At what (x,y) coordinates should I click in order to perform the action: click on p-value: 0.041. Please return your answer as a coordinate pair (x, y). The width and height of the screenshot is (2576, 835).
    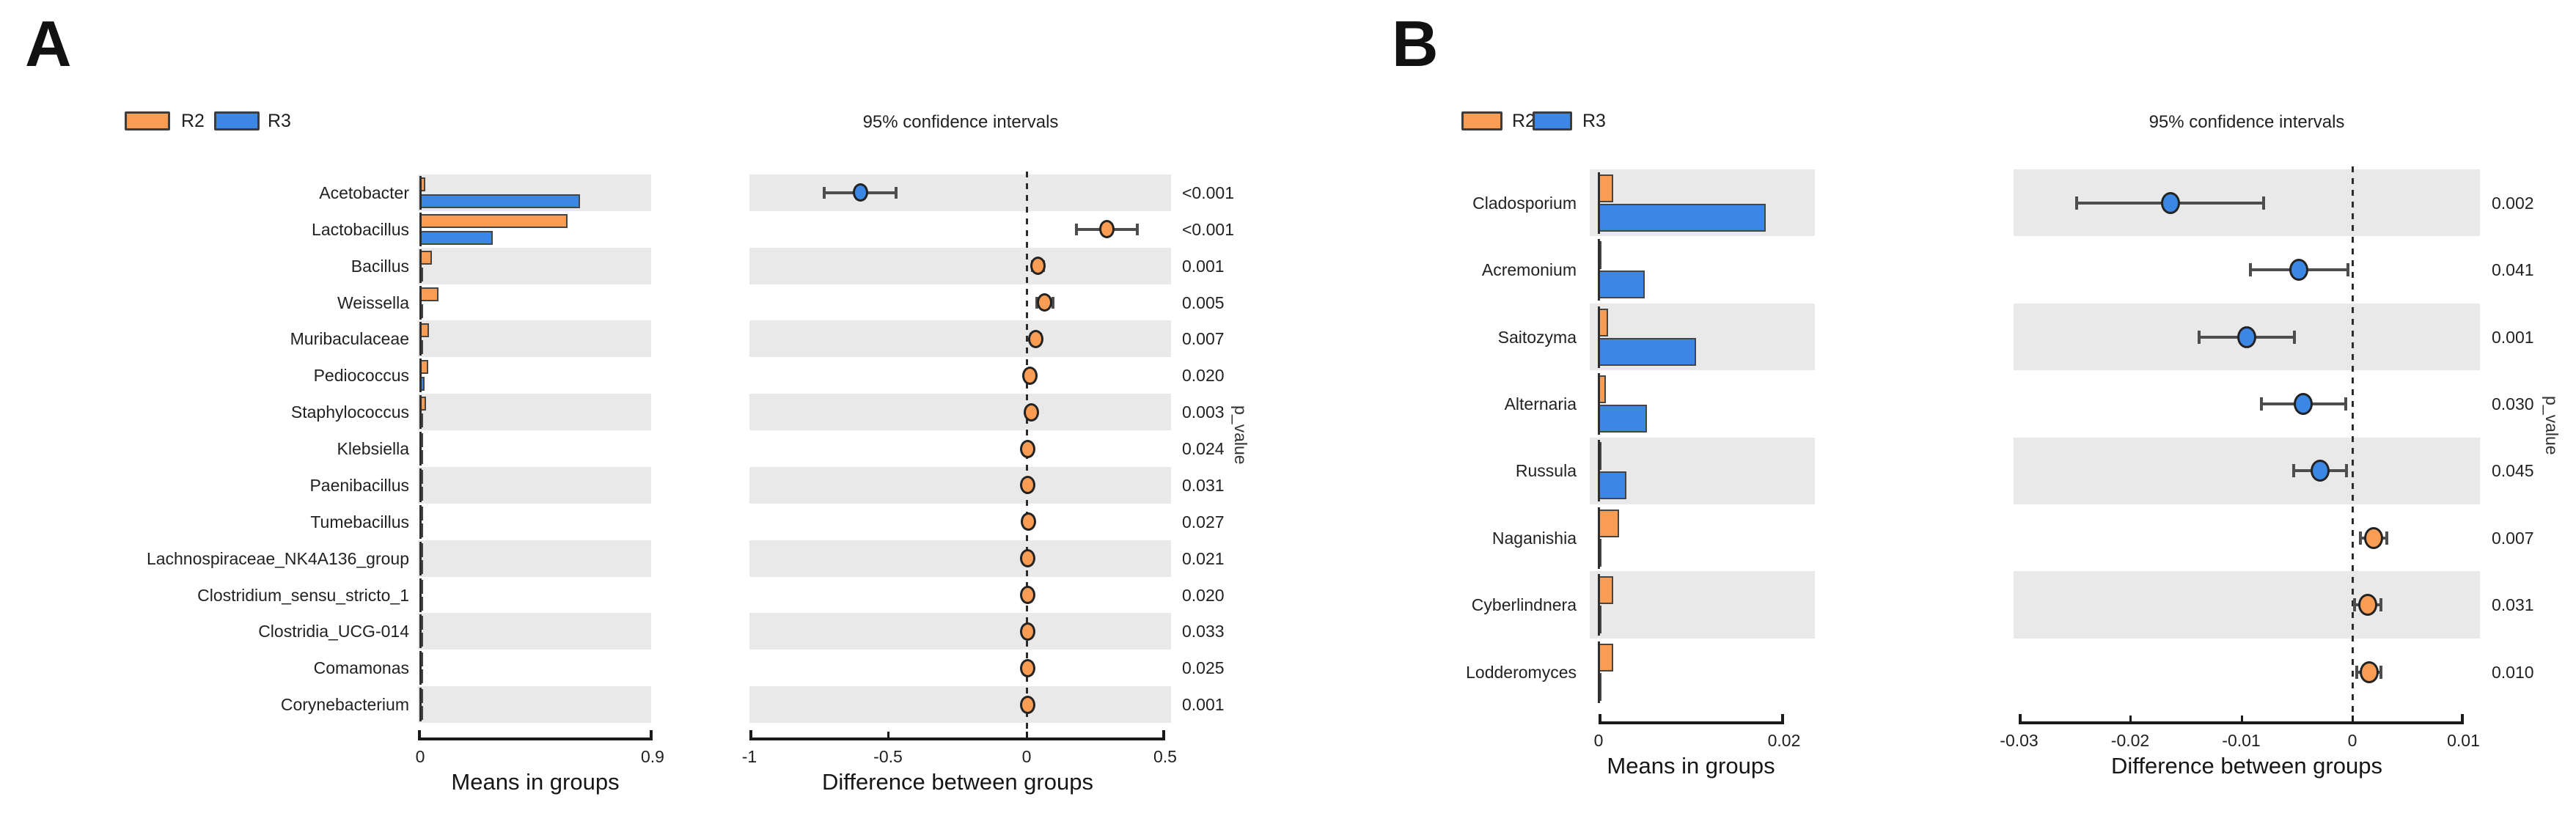
    Looking at the image, I should click on (2513, 270).